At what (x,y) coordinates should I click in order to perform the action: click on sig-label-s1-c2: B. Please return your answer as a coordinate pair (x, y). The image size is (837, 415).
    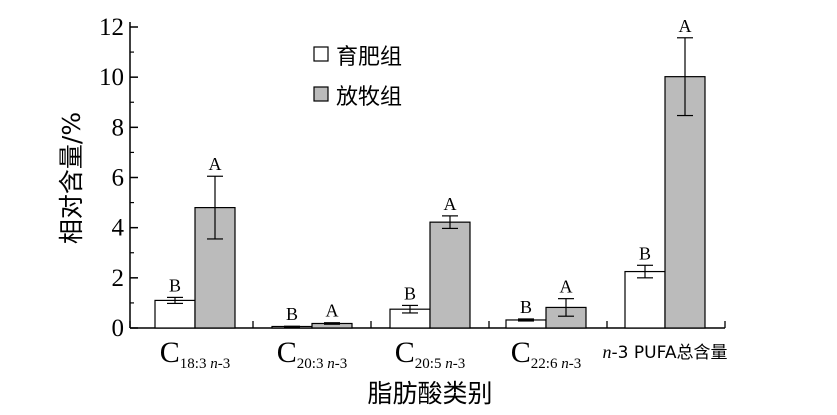
    Looking at the image, I should click on (292, 314).